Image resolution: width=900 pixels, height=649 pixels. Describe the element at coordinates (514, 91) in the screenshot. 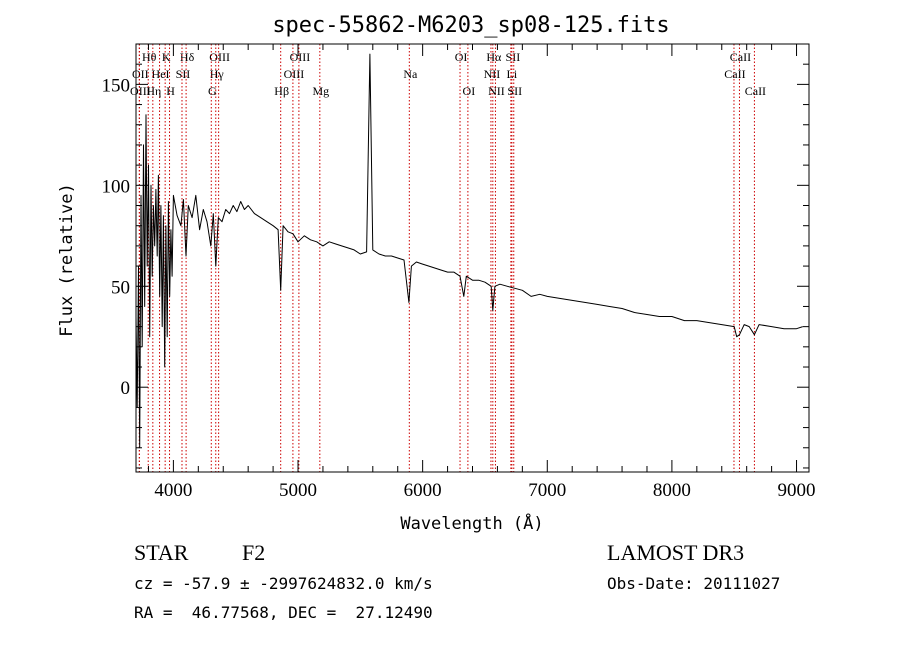

I see `line-marker-label-24: SII` at that location.